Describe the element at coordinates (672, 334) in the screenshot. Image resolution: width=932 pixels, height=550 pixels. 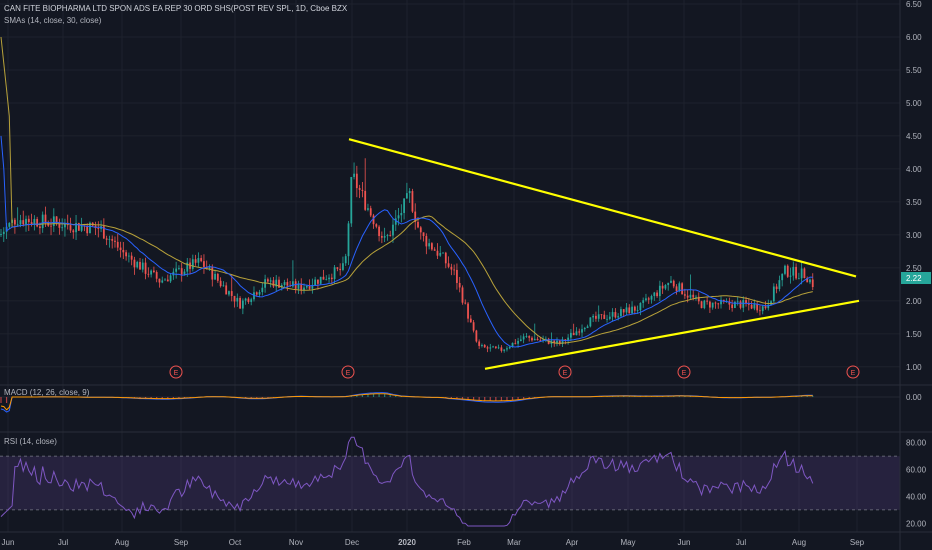
I see `lower-trendline` at that location.